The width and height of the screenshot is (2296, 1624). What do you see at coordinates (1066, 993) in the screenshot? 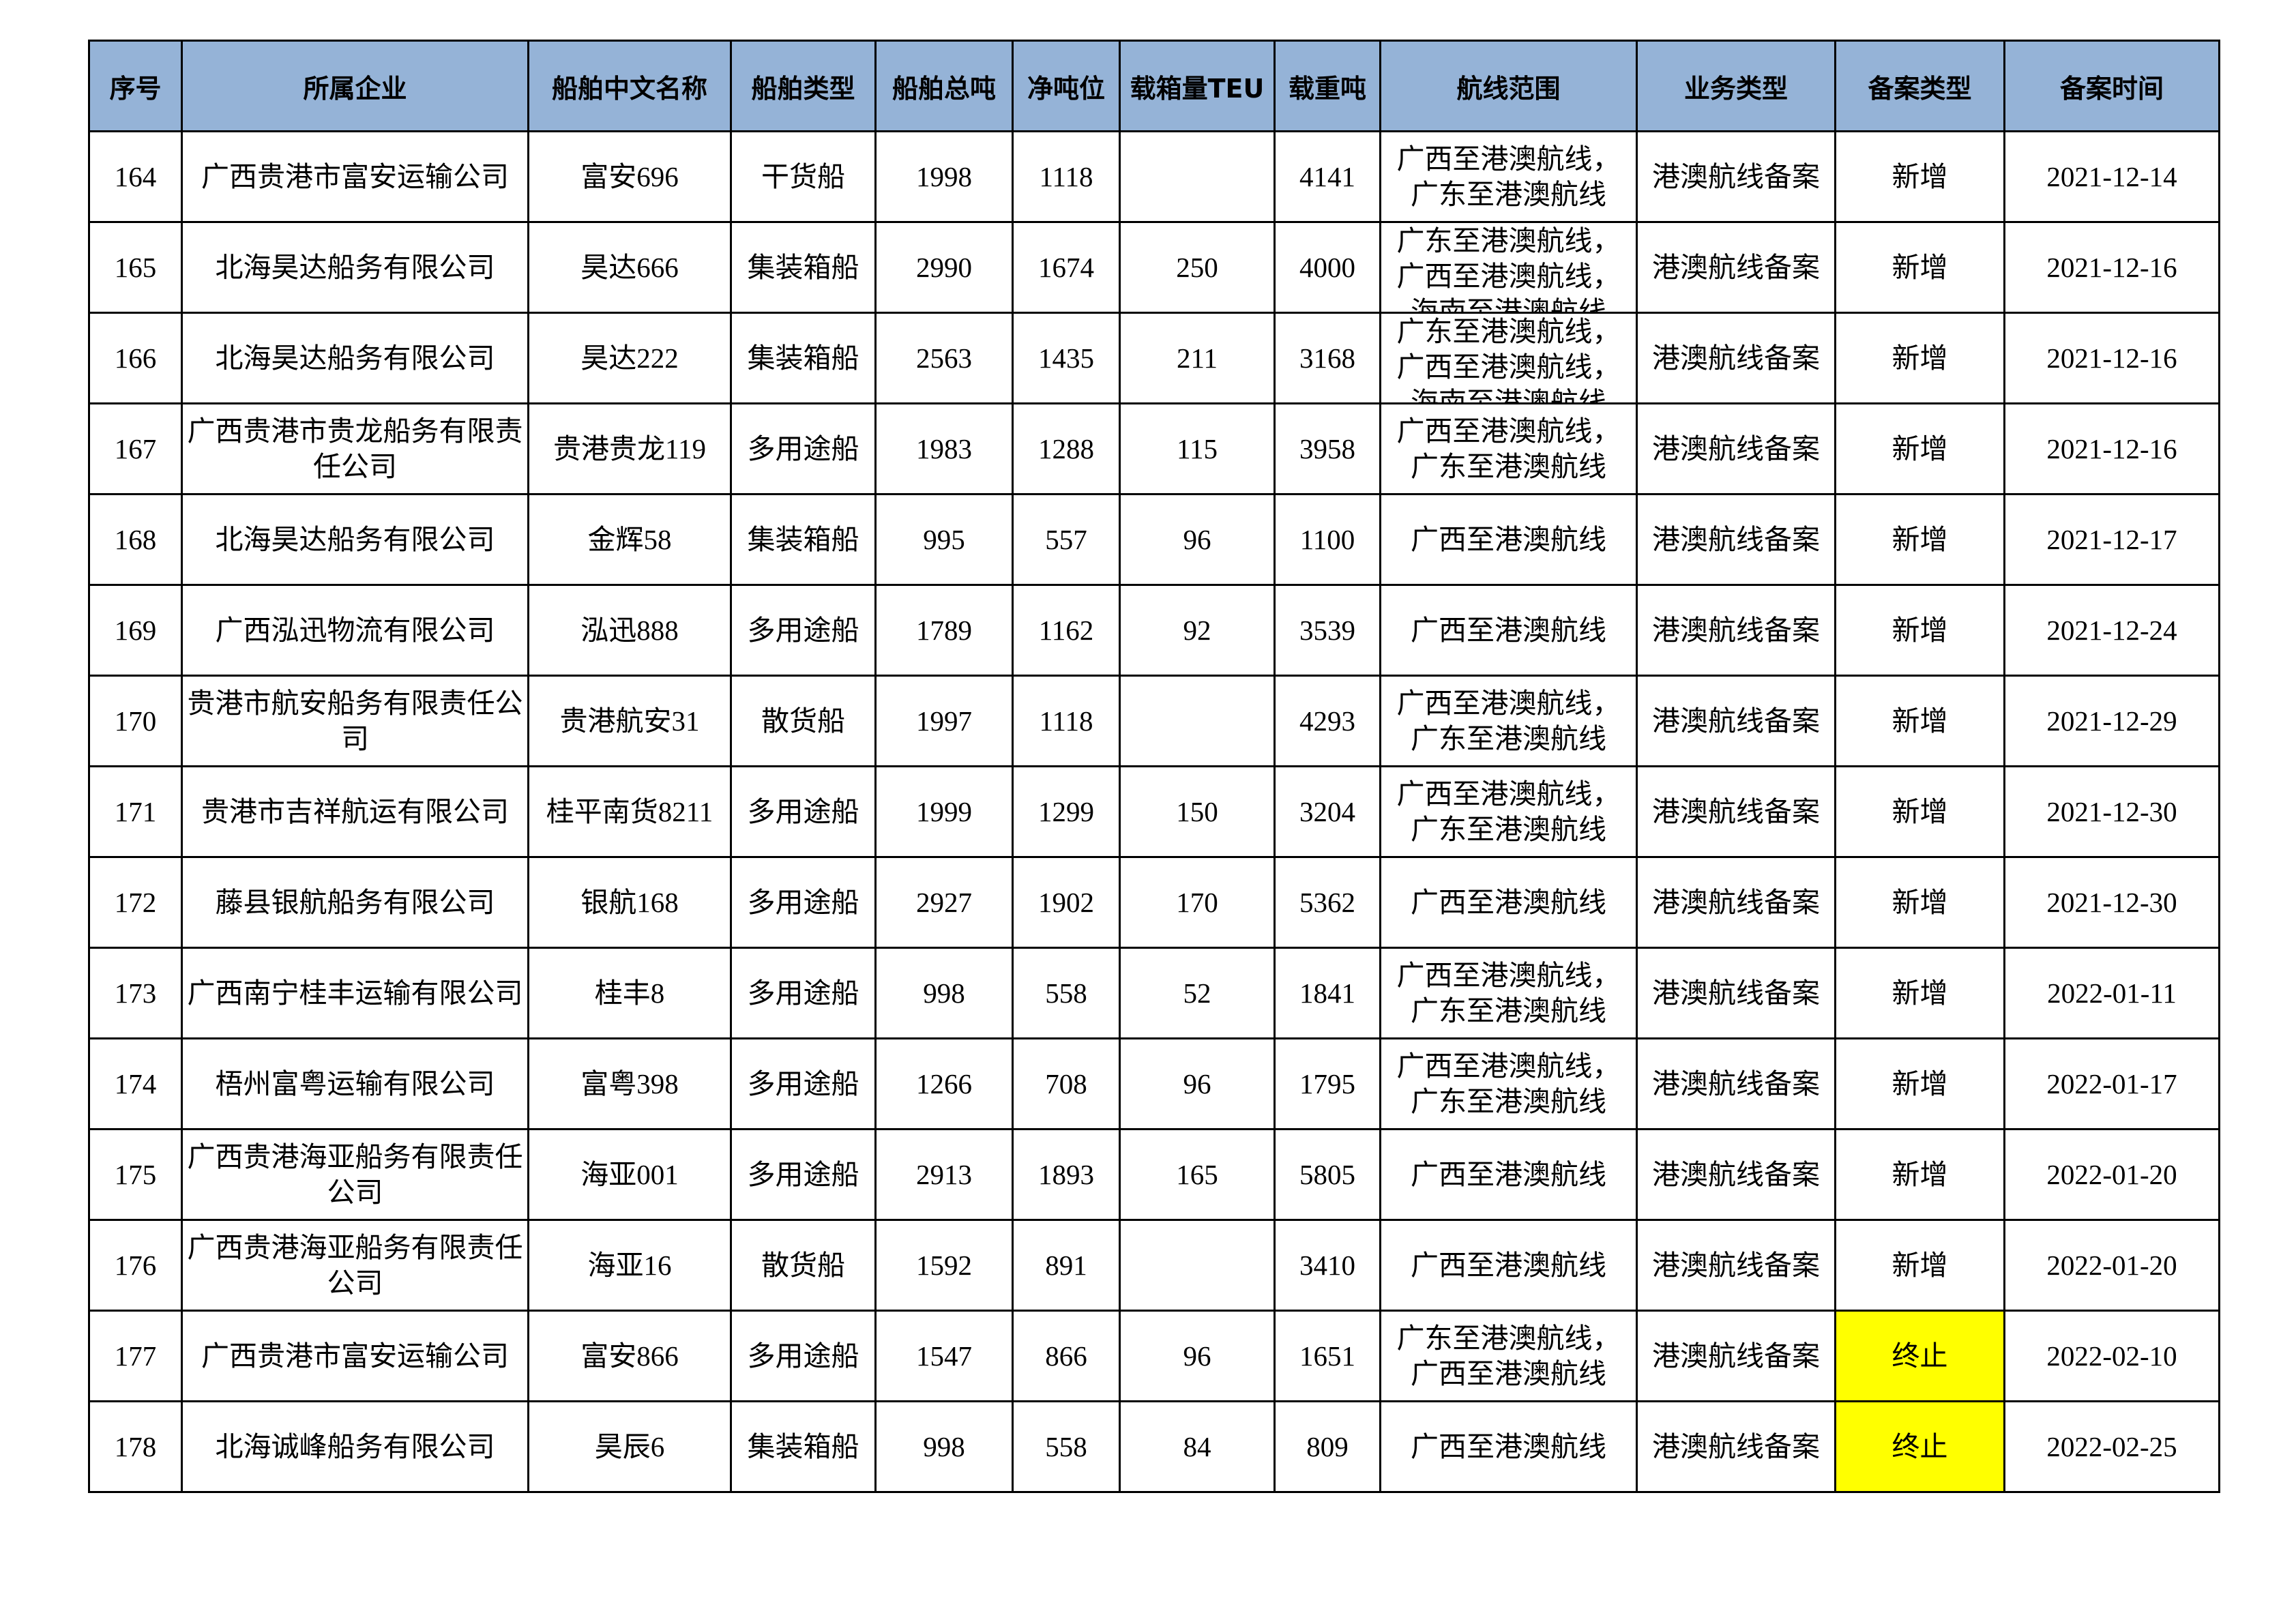
I see `table-cell: 558` at bounding box center [1066, 993].